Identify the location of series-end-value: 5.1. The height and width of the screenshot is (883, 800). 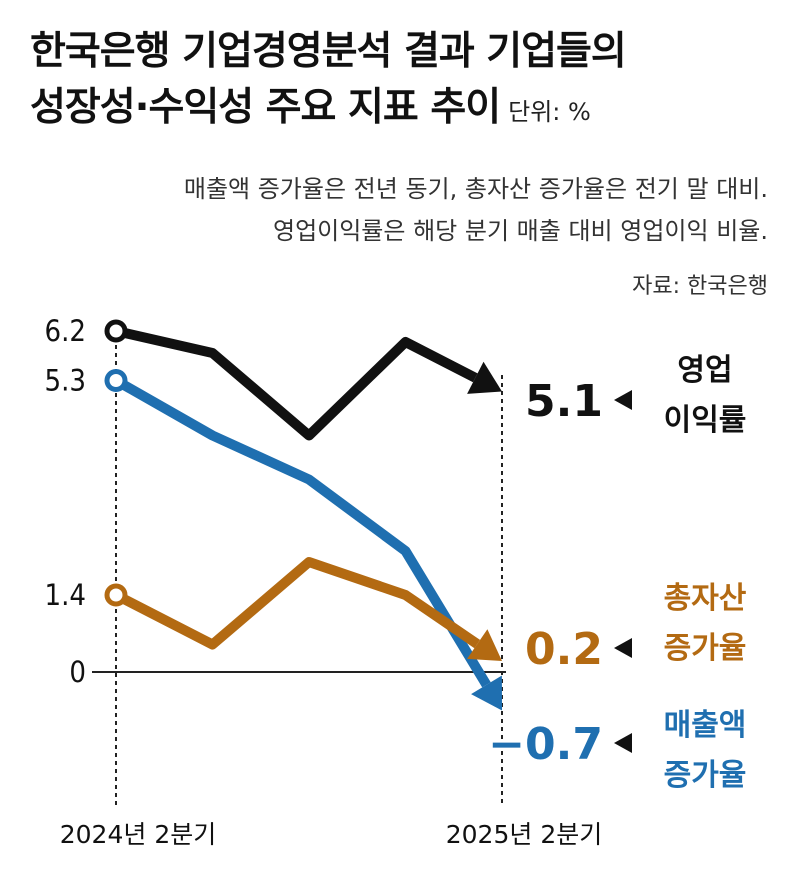
(564, 401).